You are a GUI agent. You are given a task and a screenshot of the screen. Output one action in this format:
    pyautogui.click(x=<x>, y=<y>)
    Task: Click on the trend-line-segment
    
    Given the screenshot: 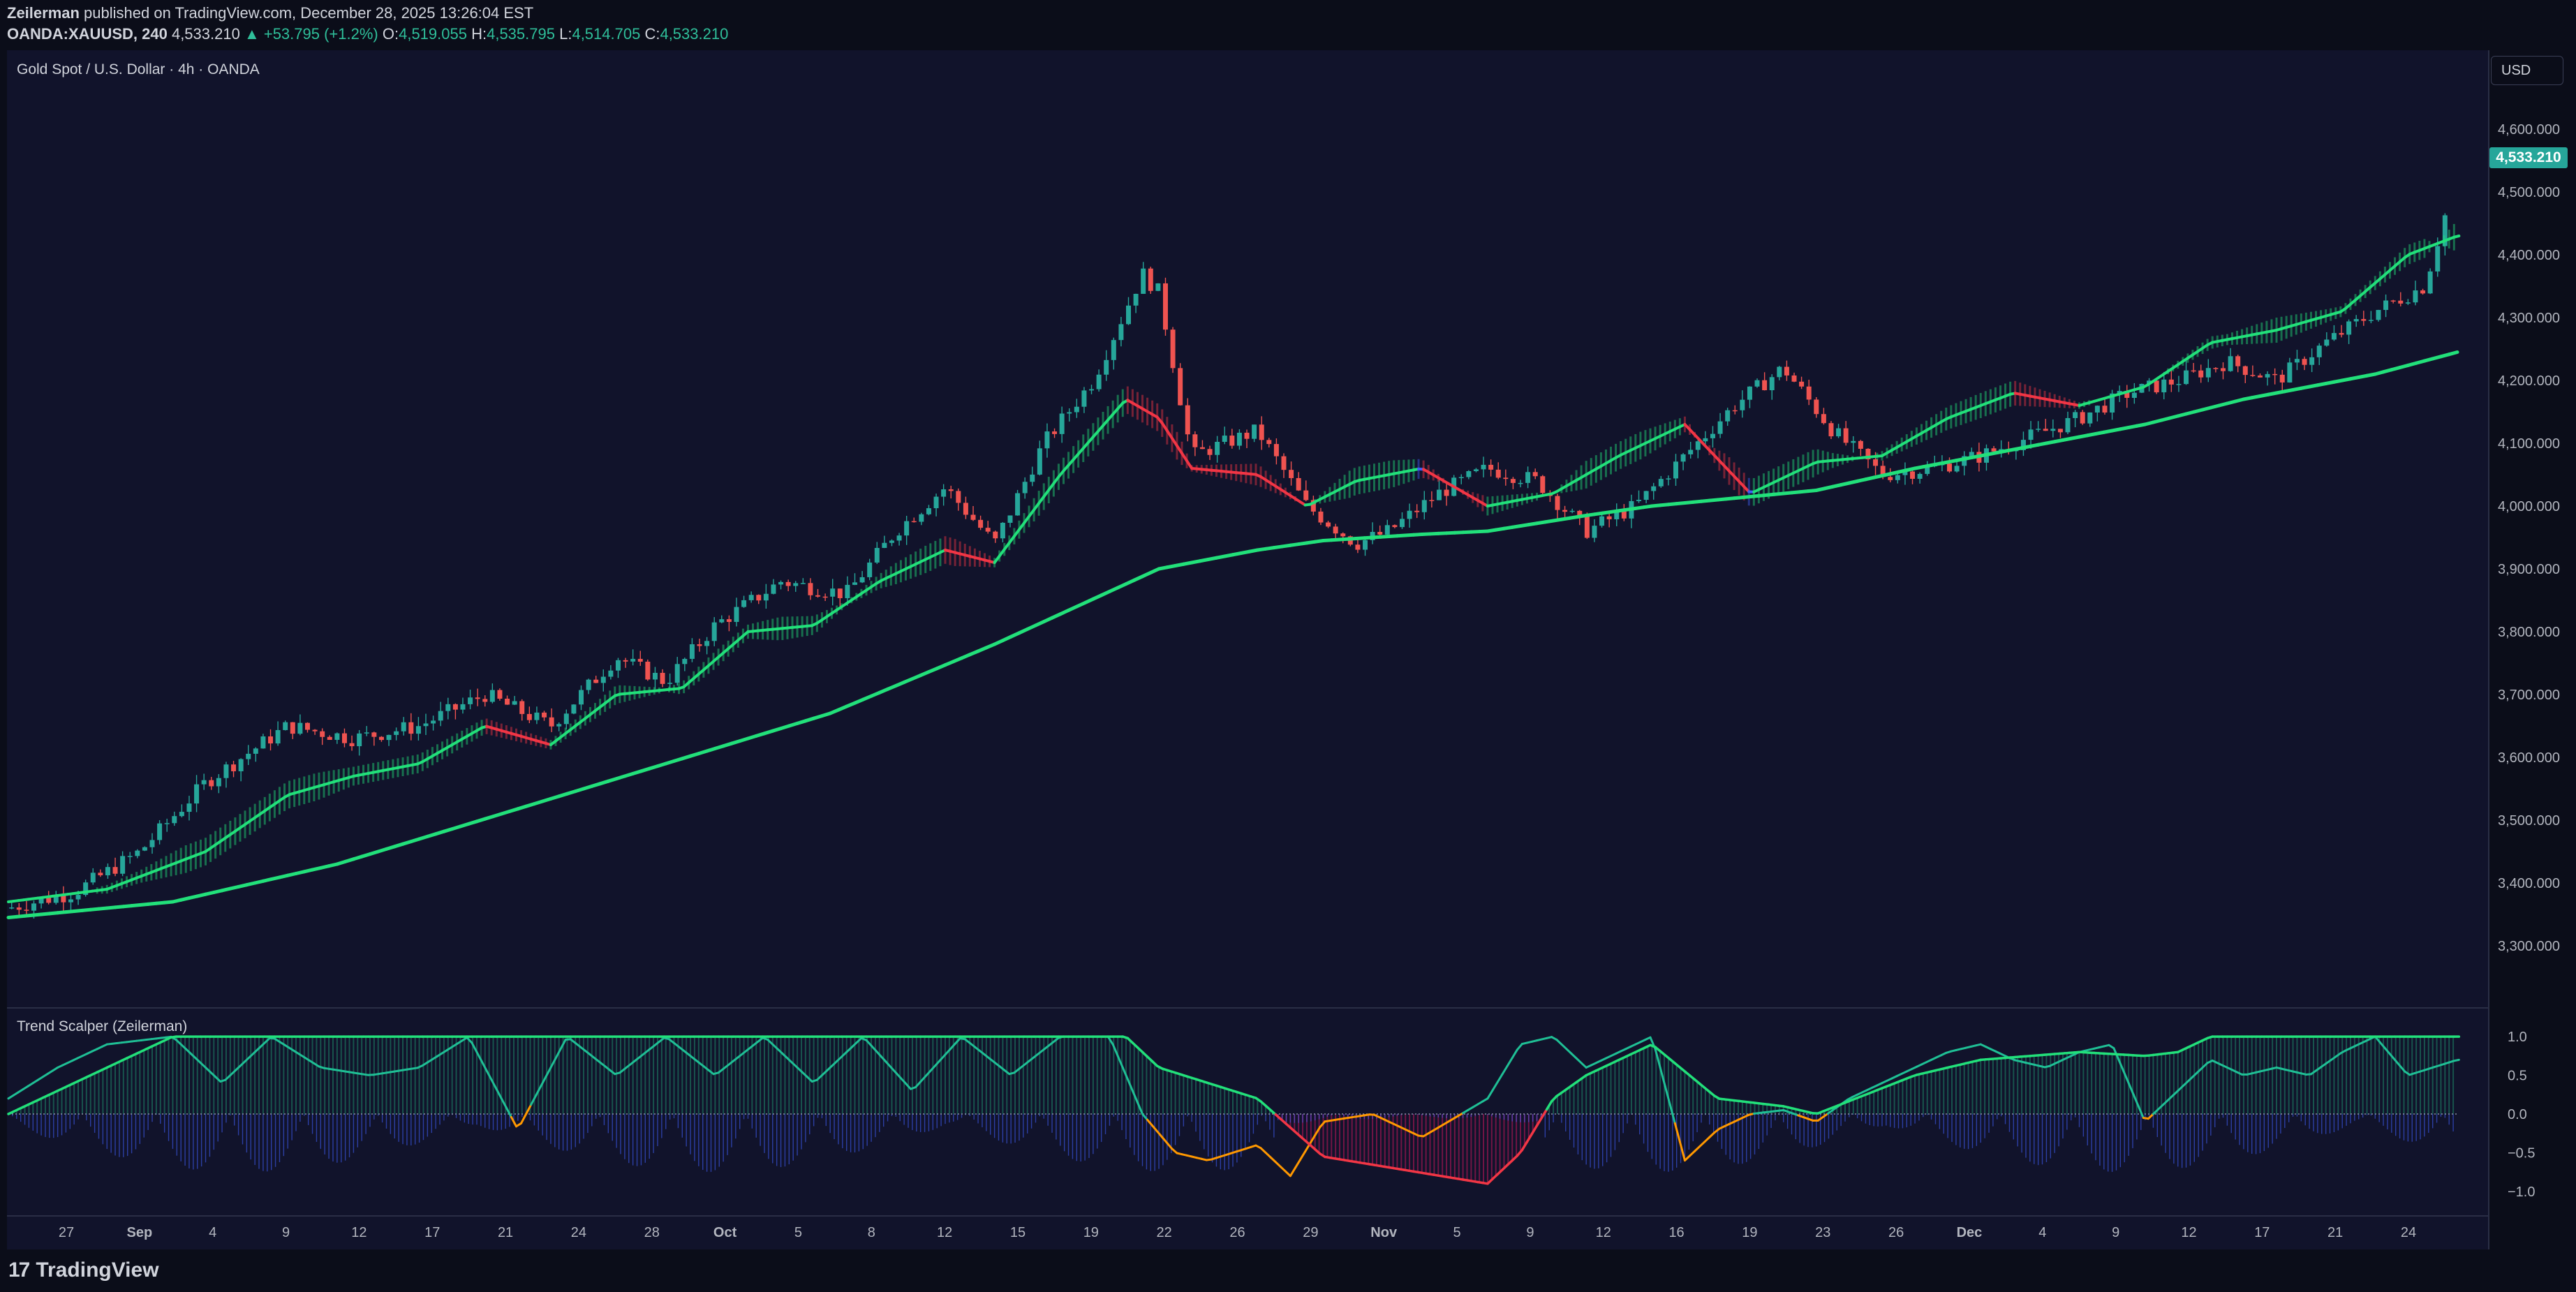 What is the action you would take?
    pyautogui.click(x=1169, y=434)
    